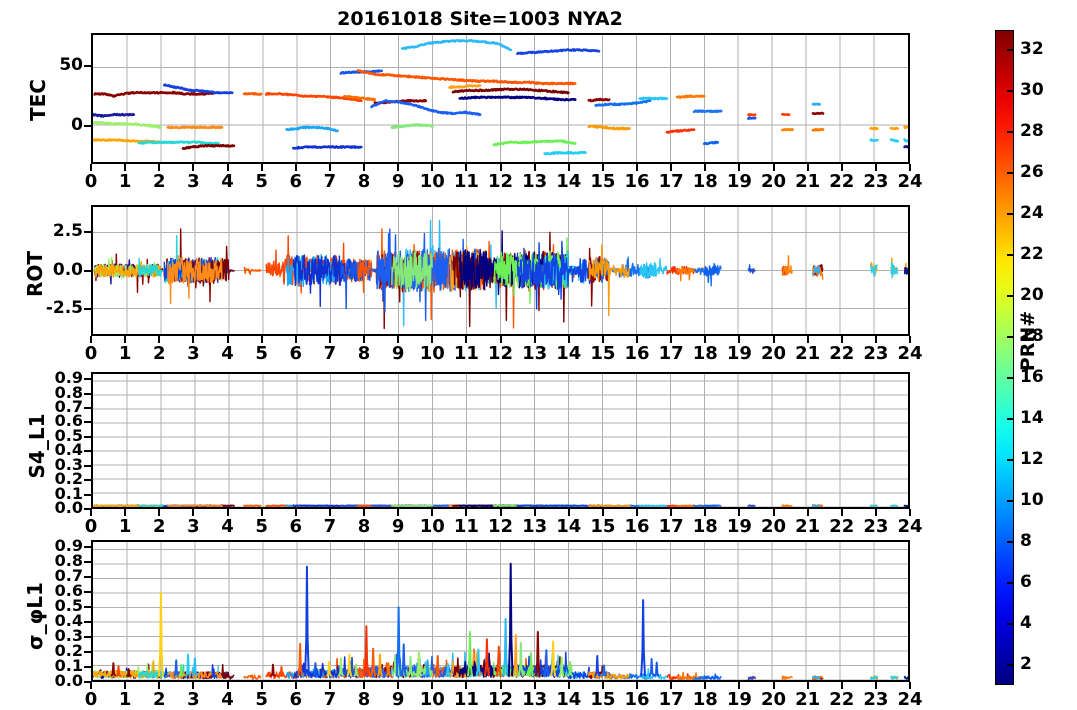 The image size is (1077, 710). What do you see at coordinates (1032, 213) in the screenshot?
I see `colorbar-tick-label-24: 24` at bounding box center [1032, 213].